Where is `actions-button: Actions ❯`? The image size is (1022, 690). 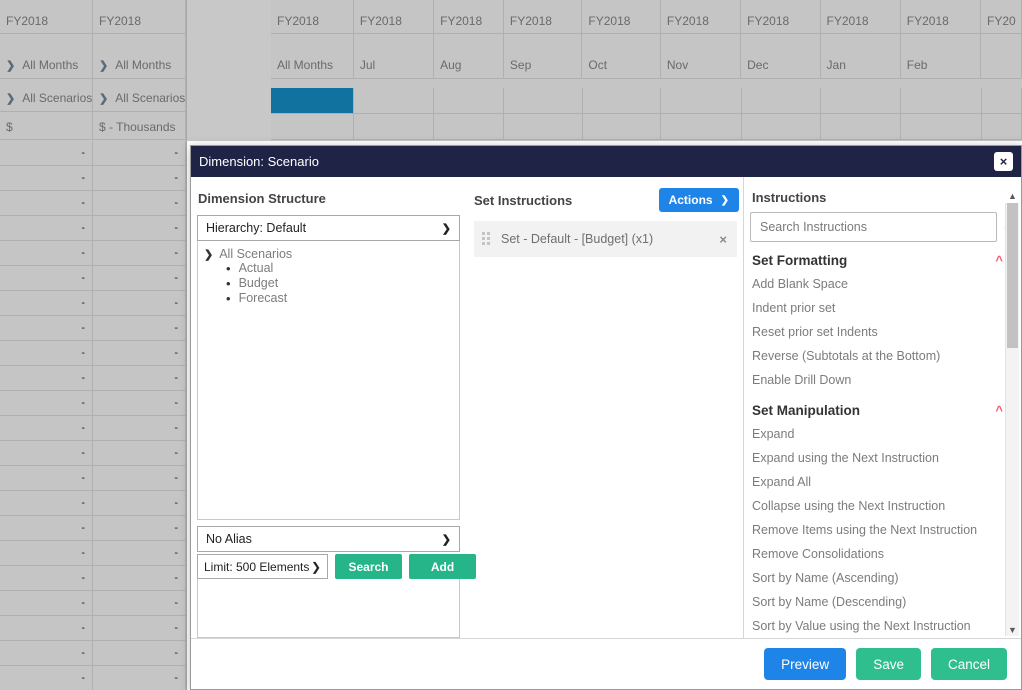 actions-button: Actions ❯ is located at coordinates (698, 200).